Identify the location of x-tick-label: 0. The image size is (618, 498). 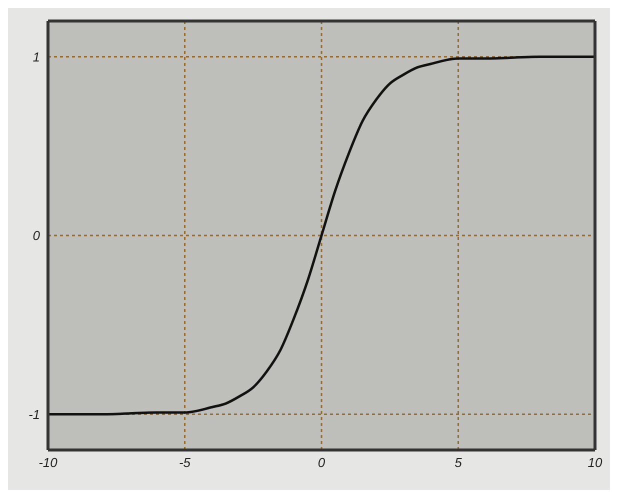
(322, 462).